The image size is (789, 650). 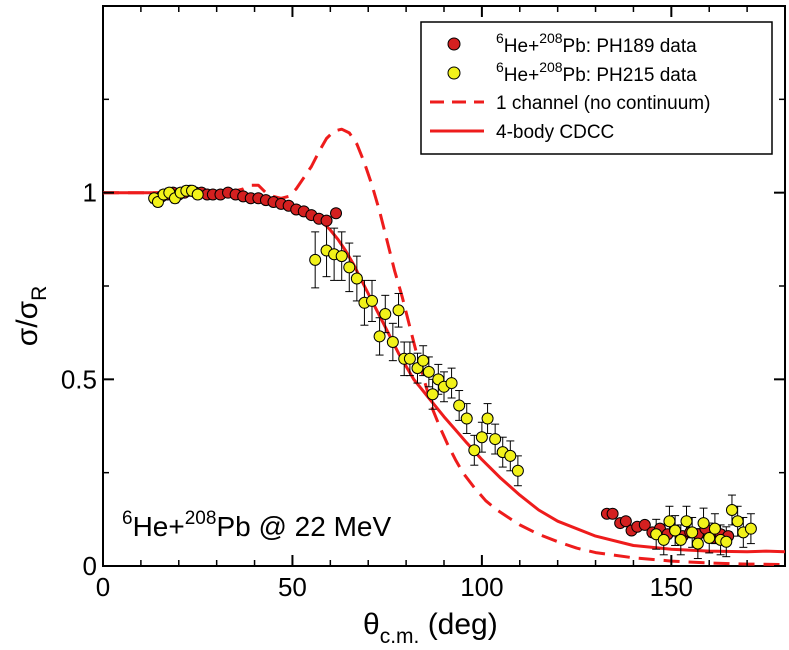 What do you see at coordinates (430, 628) in the screenshot?
I see `x-axis-title: θc.m. (deg)` at bounding box center [430, 628].